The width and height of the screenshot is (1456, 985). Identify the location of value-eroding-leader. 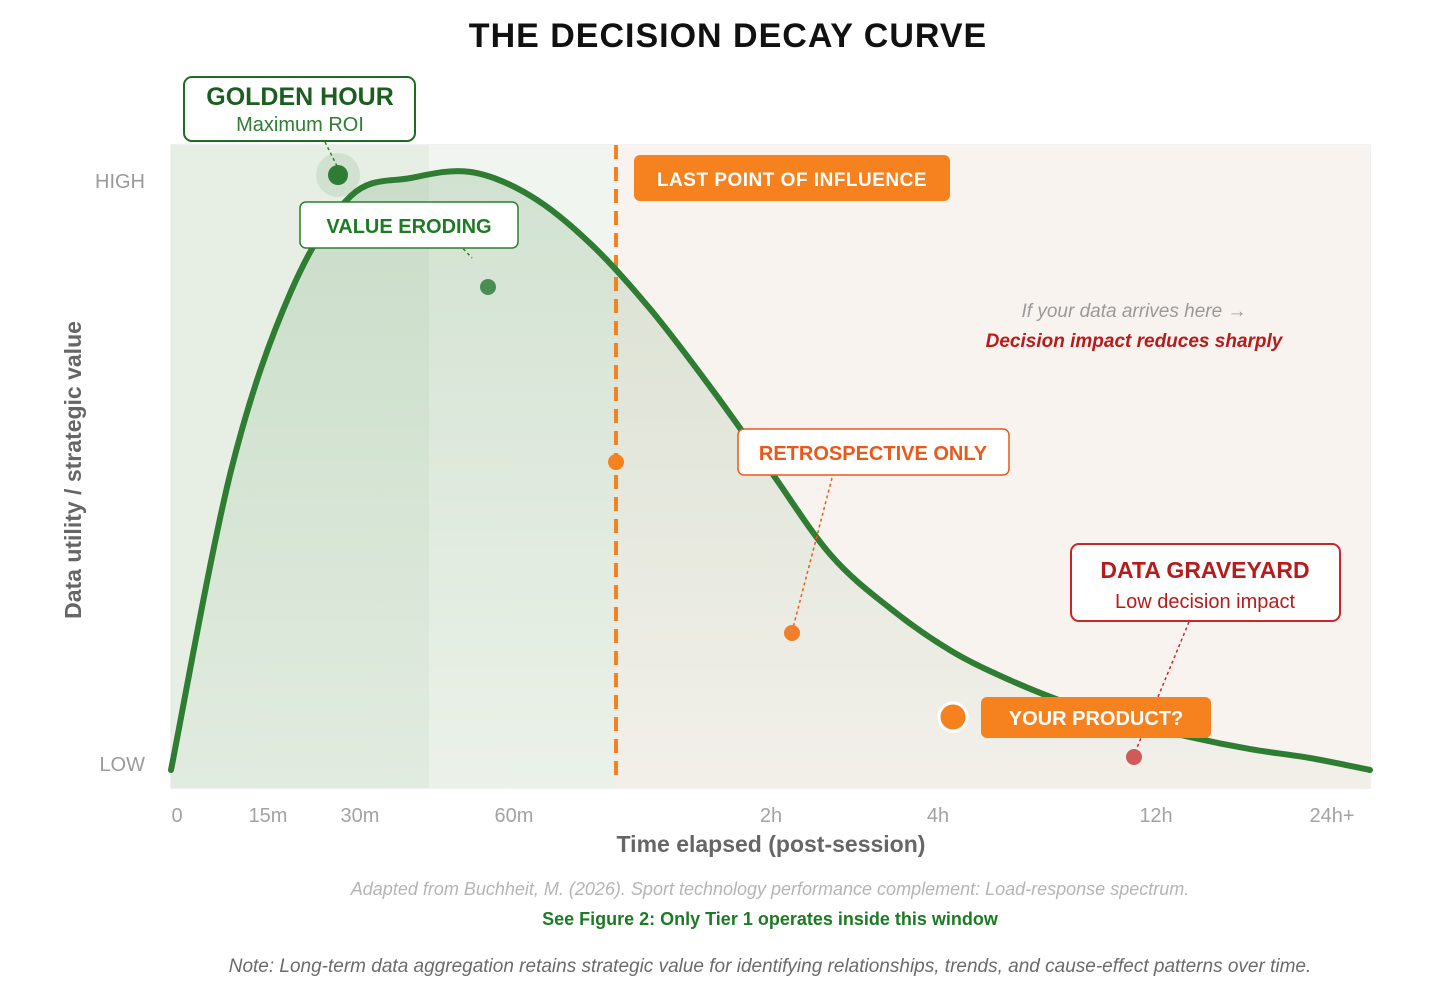
(463, 249).